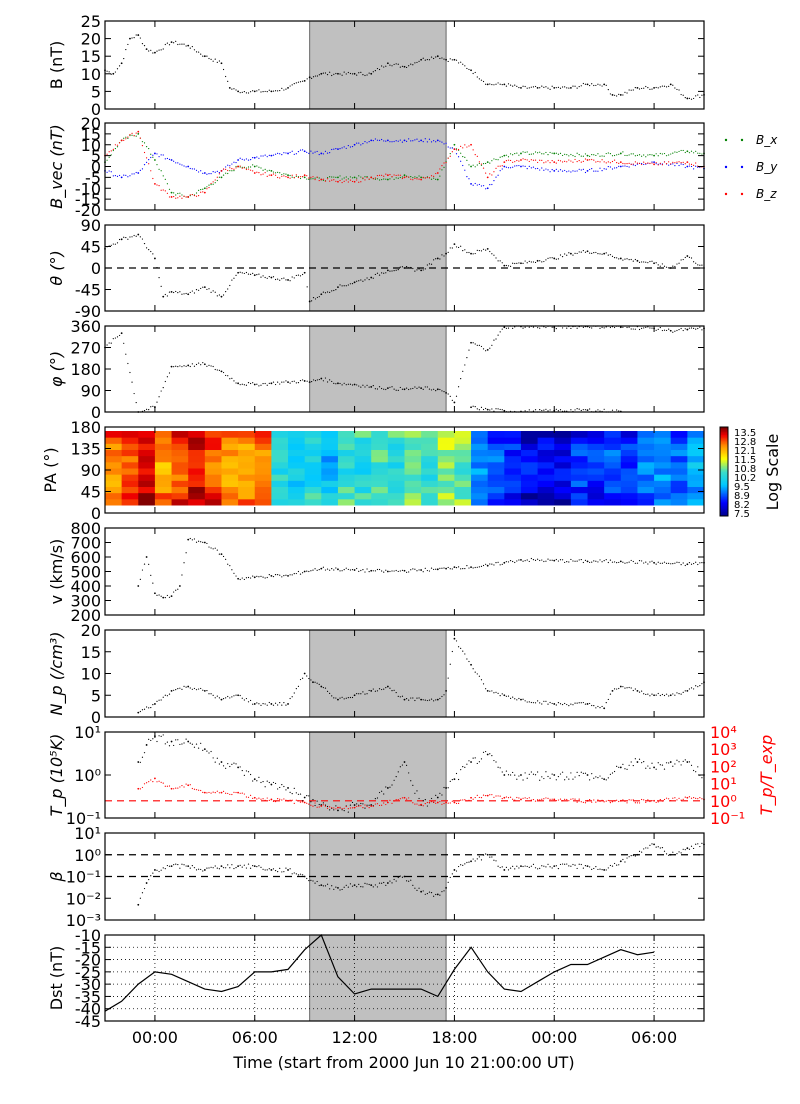 The width and height of the screenshot is (800, 1104). What do you see at coordinates (87, 855) in the screenshot?
I see `y-tick-label: 10⁰` at bounding box center [87, 855].